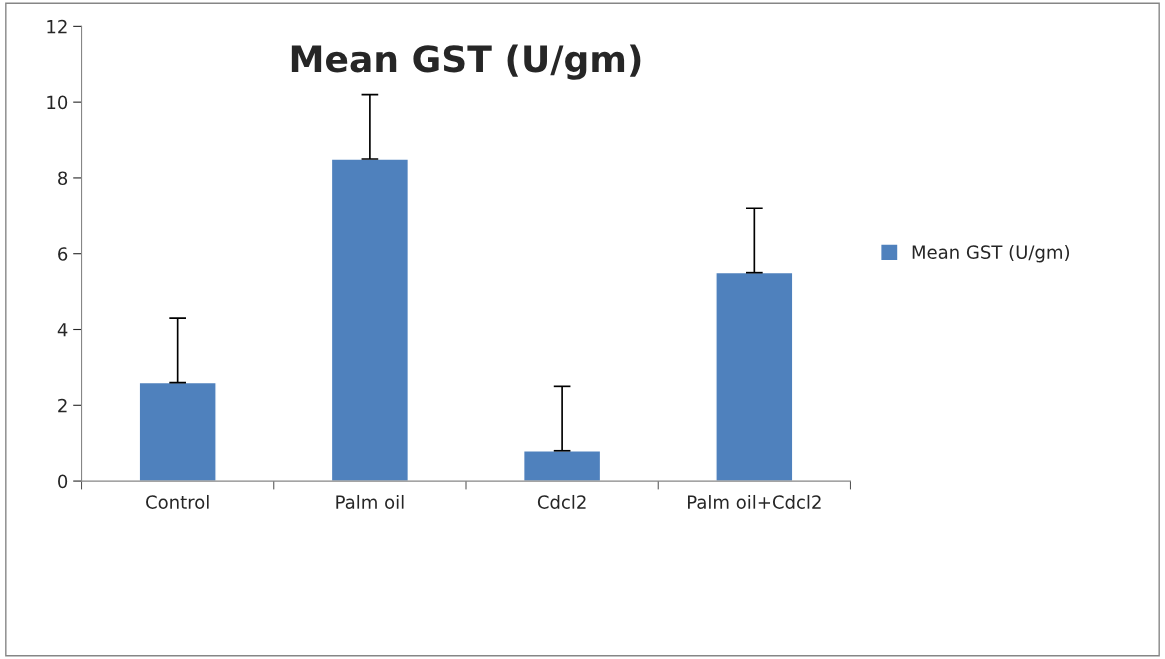  Describe the element at coordinates (63, 254) in the screenshot. I see `y-tick-label: 6` at that location.